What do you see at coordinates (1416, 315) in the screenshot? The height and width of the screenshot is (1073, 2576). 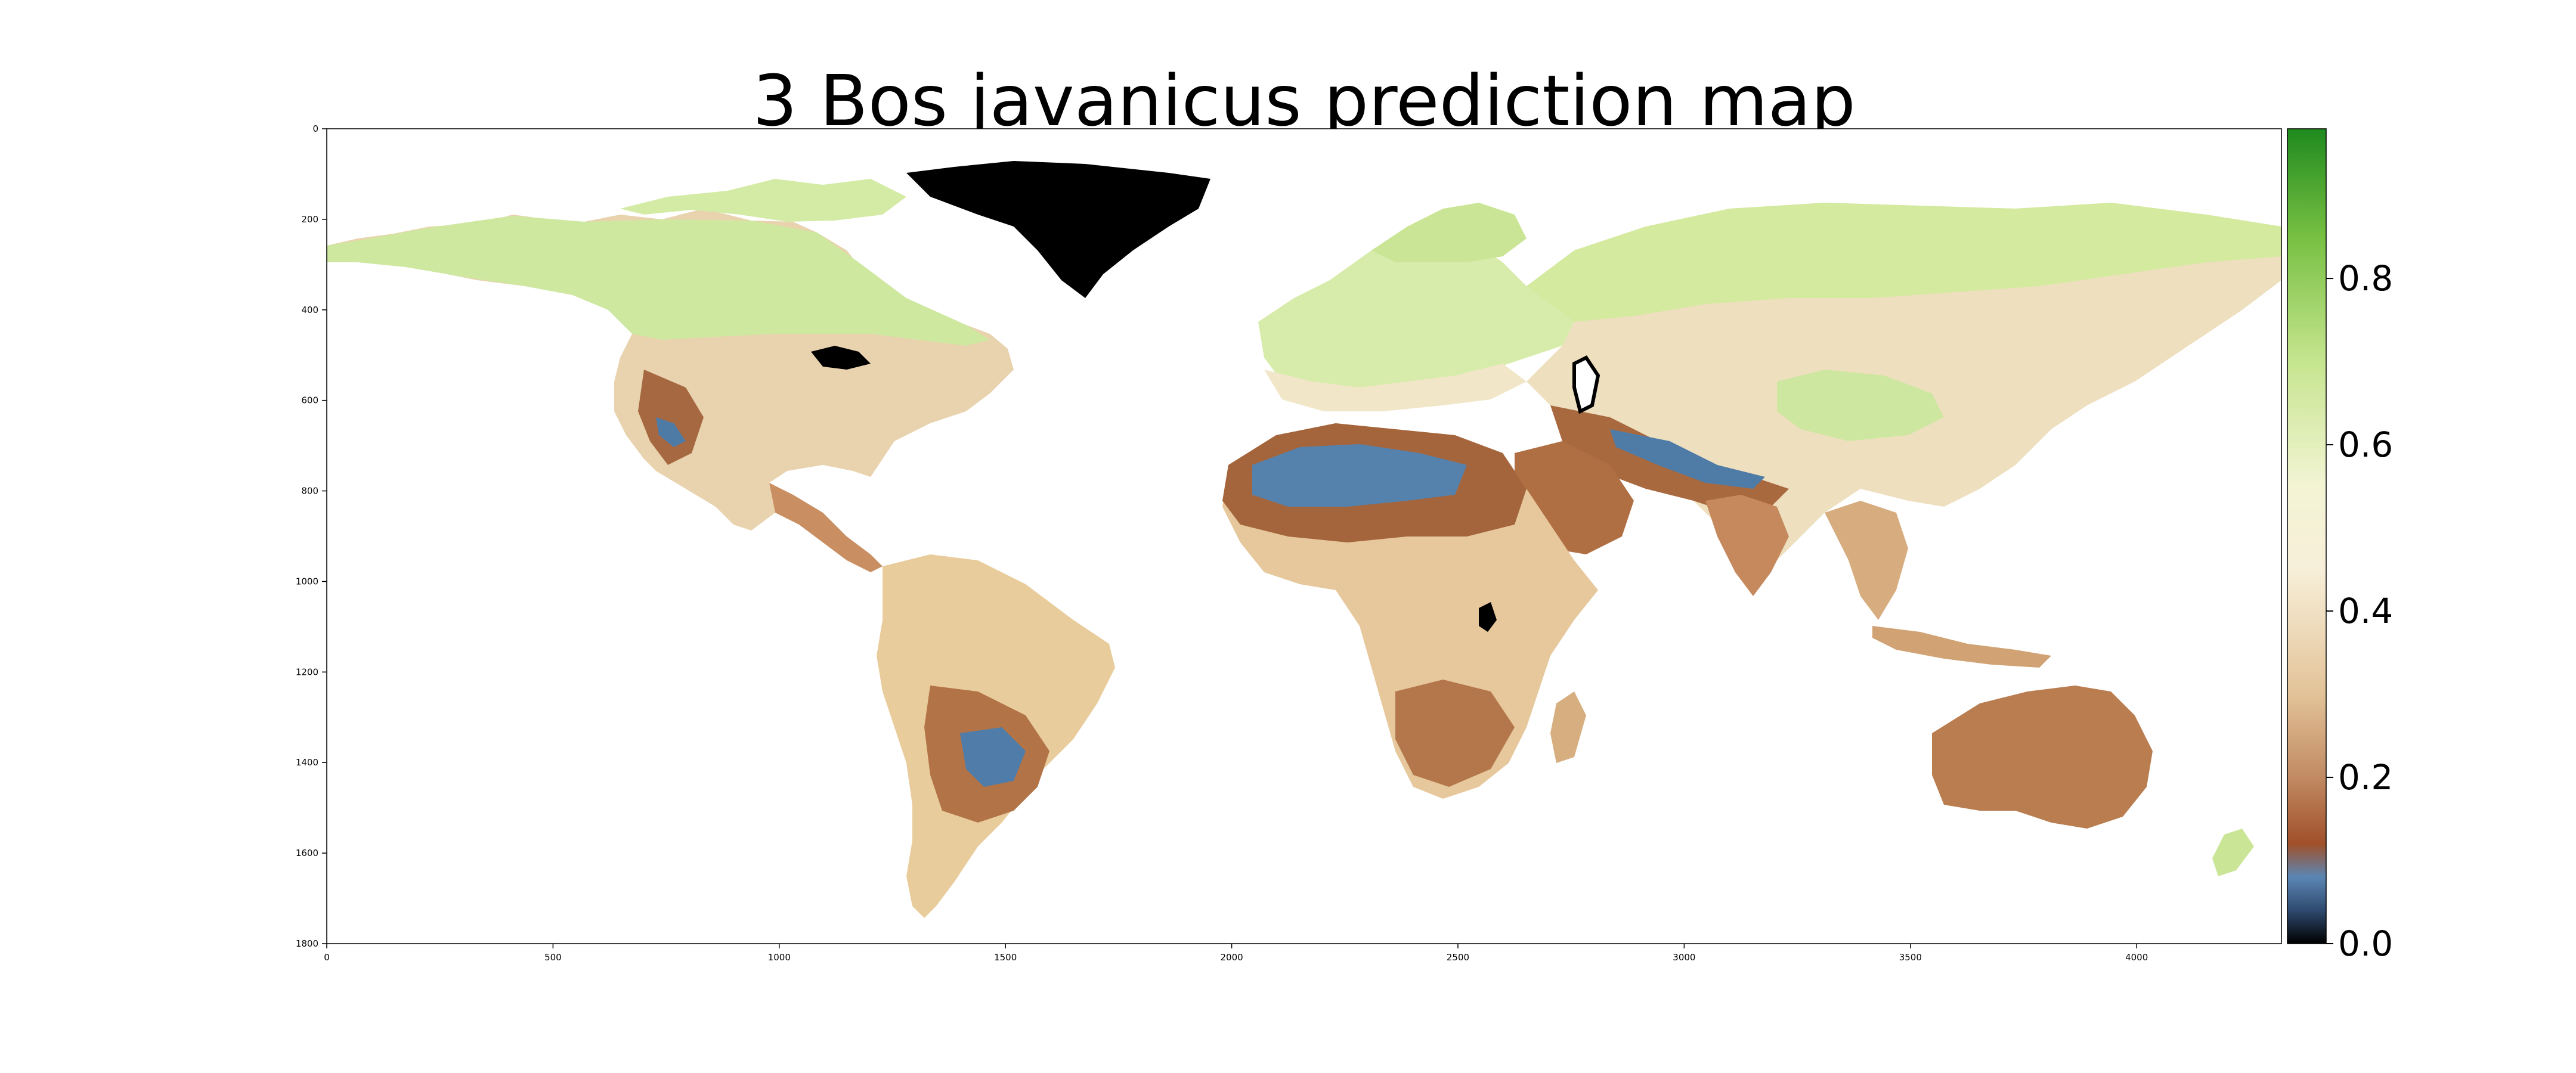 I see `landmass-europe` at bounding box center [1416, 315].